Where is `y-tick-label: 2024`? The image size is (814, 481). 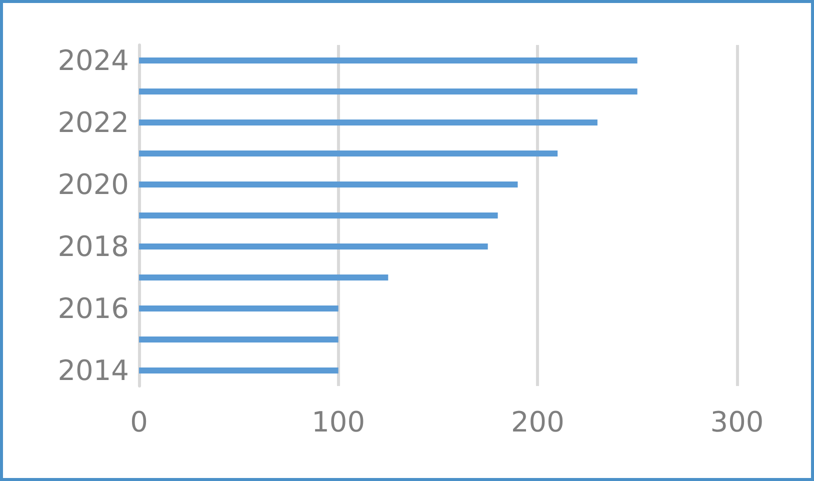
y-tick-label: 2024 is located at coordinates (93, 60).